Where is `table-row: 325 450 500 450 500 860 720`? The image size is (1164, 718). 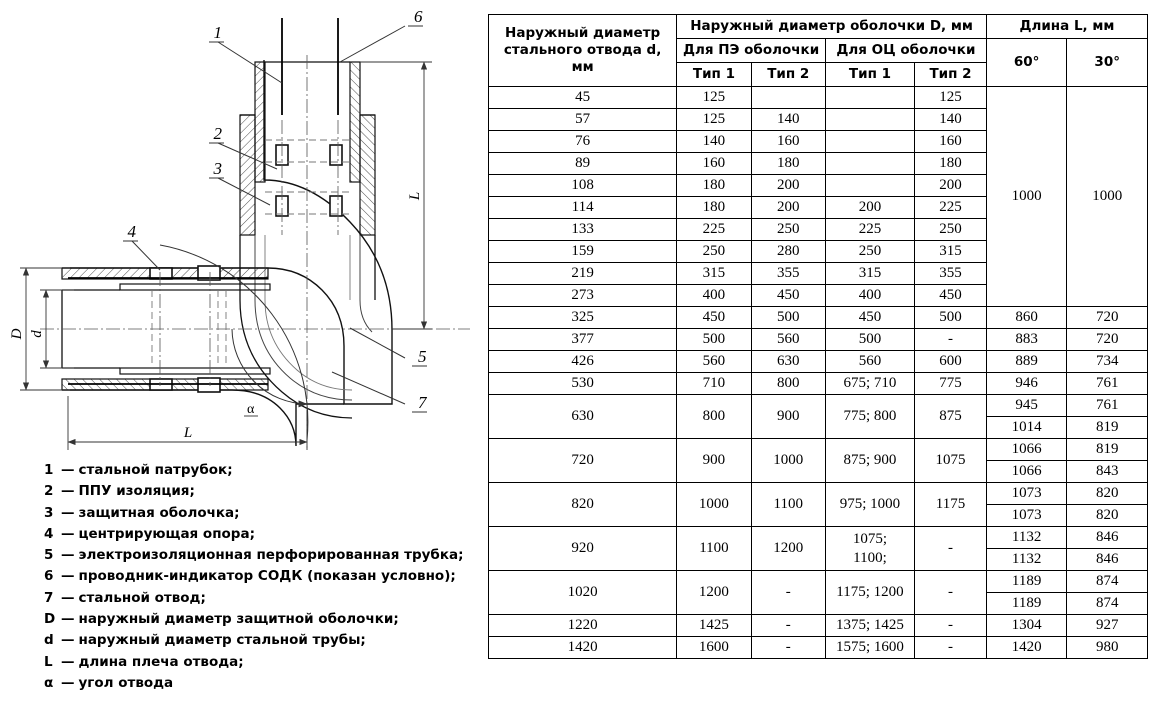
table-row: 325 450 500 450 500 860 720 is located at coordinates (817, 317).